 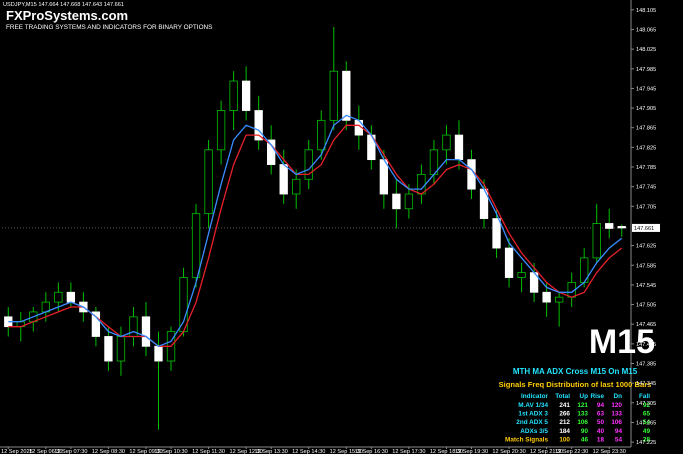 What do you see at coordinates (170, 451) in the screenshot?
I see `x-tick-label: 12 Sep 10:30` at bounding box center [170, 451].